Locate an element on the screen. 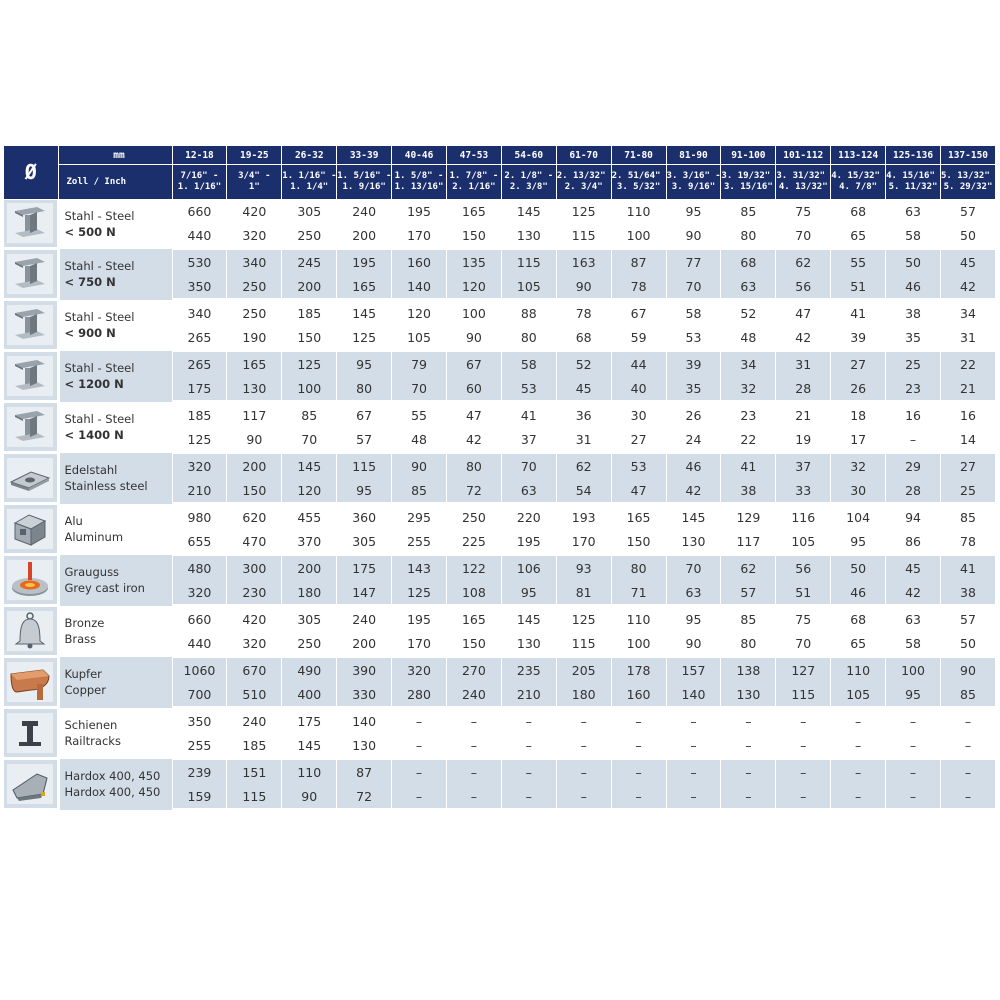  inch-range-start: 7/16" - is located at coordinates (199, 176).